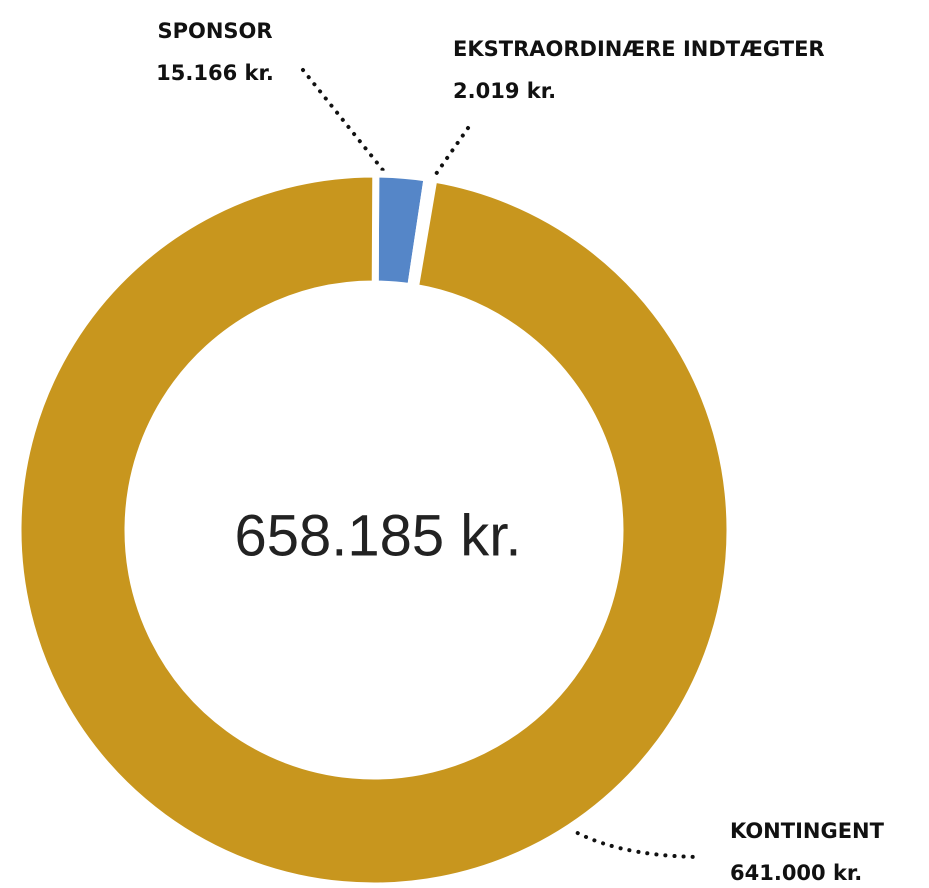 The width and height of the screenshot is (929, 888). What do you see at coordinates (807, 831) in the screenshot?
I see `category-label: KONTINGENT` at bounding box center [807, 831].